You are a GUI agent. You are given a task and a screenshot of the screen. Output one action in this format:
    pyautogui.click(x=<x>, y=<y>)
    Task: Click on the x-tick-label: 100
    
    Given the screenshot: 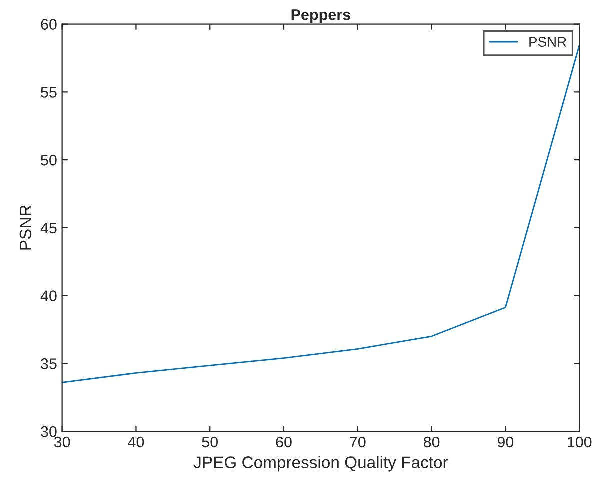 What is the action you would take?
    pyautogui.click(x=580, y=442)
    